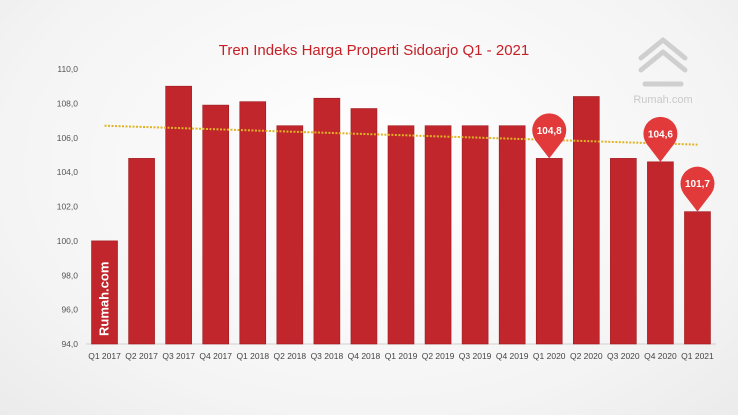 The image size is (738, 415). I want to click on trendline, so click(401, 135).